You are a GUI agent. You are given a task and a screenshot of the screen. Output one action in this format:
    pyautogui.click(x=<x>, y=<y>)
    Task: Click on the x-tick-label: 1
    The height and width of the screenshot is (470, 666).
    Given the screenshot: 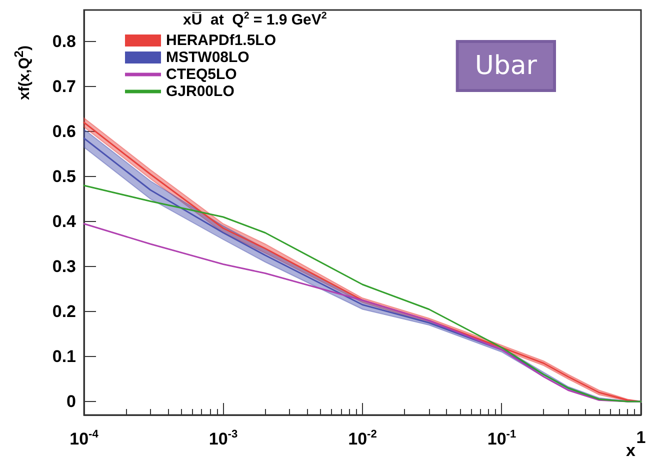 What is the action you would take?
    pyautogui.click(x=641, y=437)
    